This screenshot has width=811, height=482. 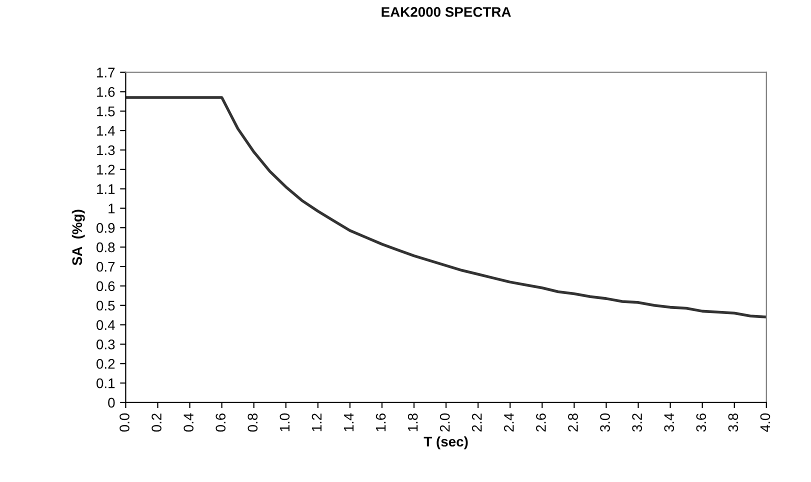 What do you see at coordinates (106, 189) in the screenshot?
I see `y-tick-label: 1.1` at bounding box center [106, 189].